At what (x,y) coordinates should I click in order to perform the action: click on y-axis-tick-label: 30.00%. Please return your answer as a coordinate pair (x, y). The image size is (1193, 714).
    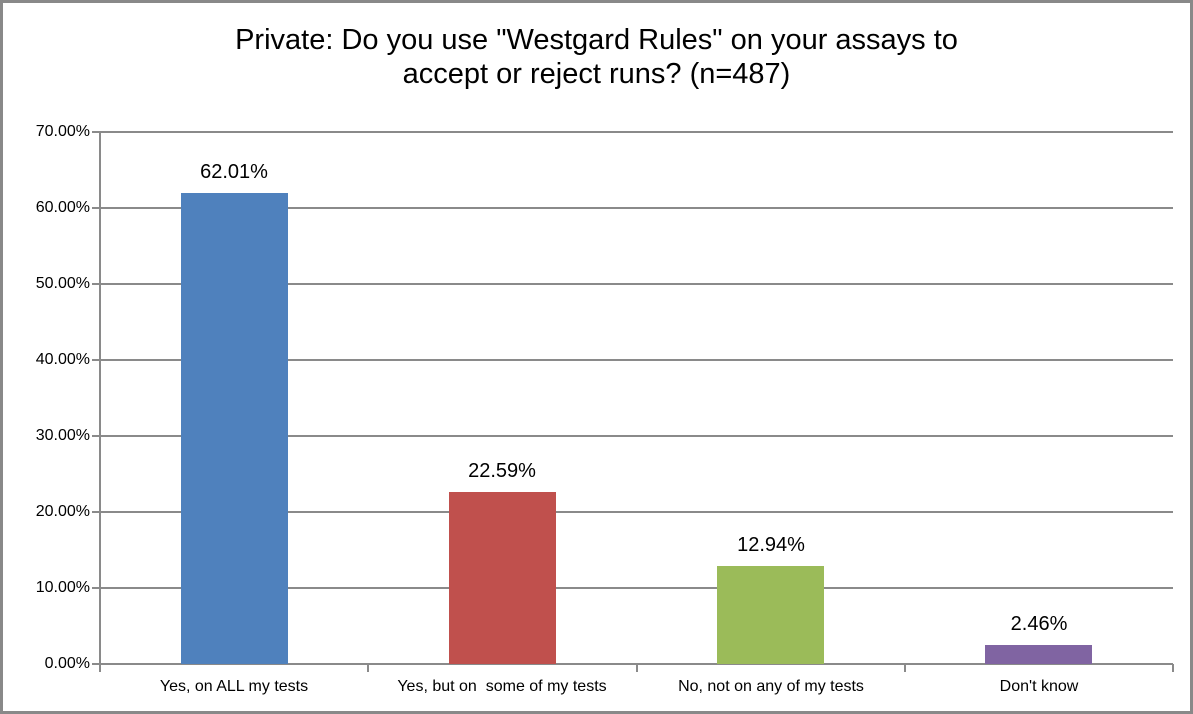
    Looking at the image, I should click on (62, 435).